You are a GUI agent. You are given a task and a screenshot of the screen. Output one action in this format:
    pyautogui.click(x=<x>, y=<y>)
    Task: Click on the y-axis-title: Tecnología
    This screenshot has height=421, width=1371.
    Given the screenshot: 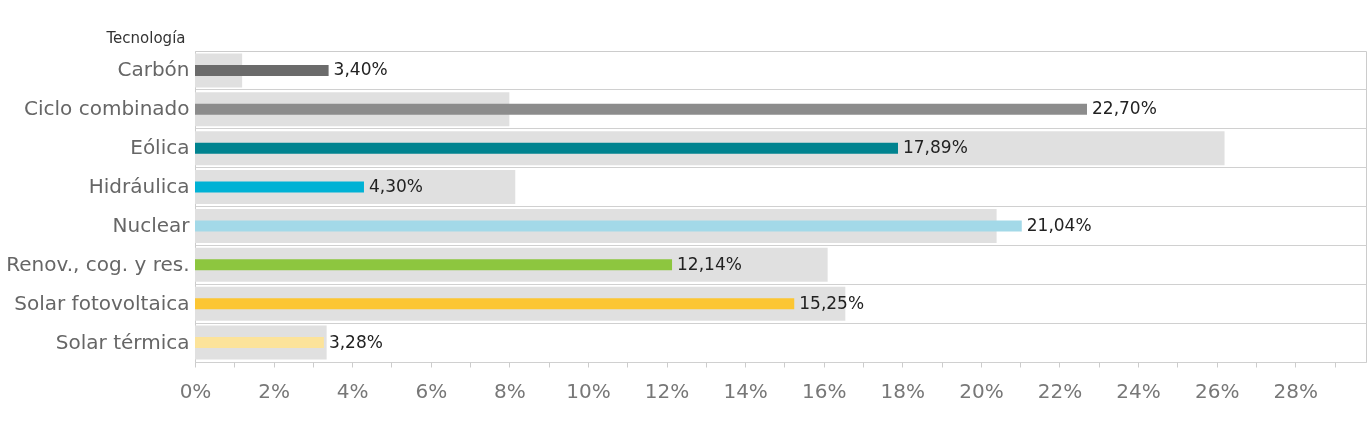 What is the action you would take?
    pyautogui.click(x=145, y=37)
    